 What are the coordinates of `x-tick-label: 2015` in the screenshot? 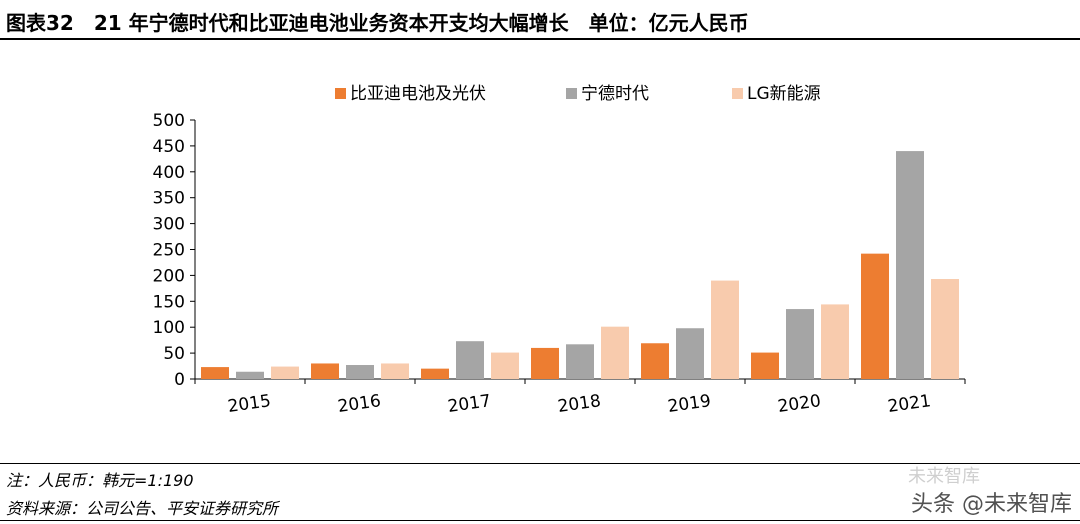 It's located at (249, 404).